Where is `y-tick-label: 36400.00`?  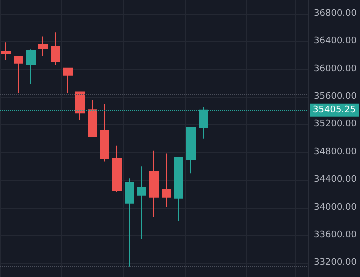
y-tick-label: 36400.00 is located at coordinates (336, 41).